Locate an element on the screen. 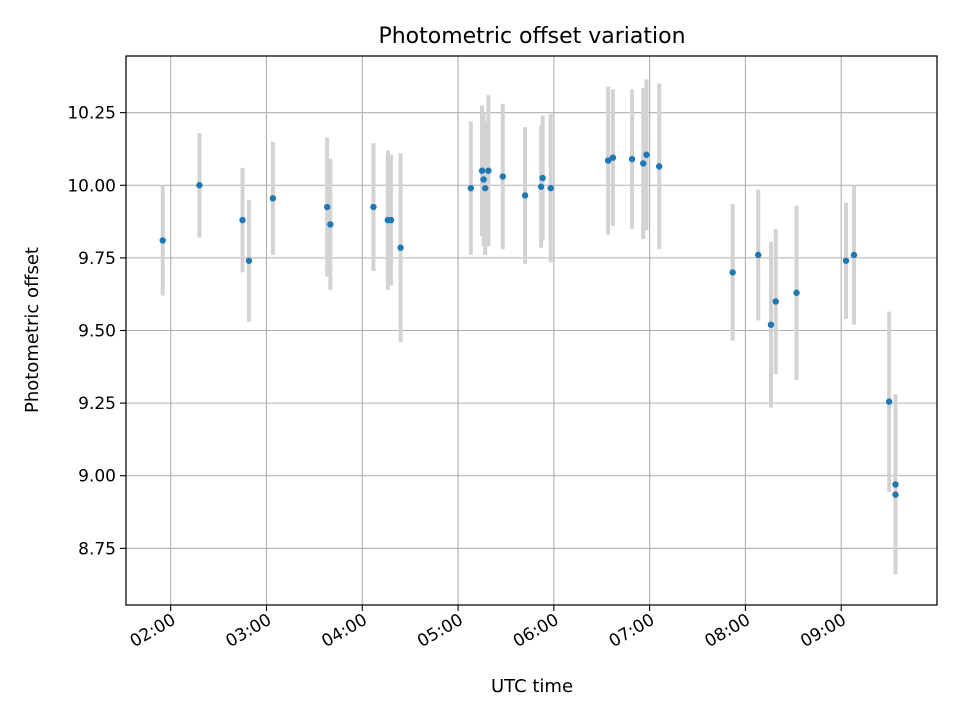 This screenshot has height=720, width=960. y-tick-label: 10.00 is located at coordinates (91, 186).